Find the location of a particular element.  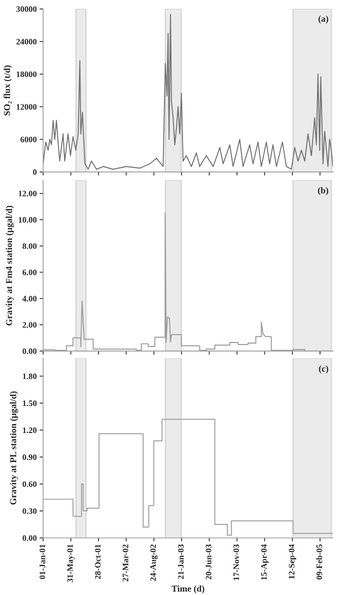

y-tick-label: 24000 is located at coordinates (26, 41).